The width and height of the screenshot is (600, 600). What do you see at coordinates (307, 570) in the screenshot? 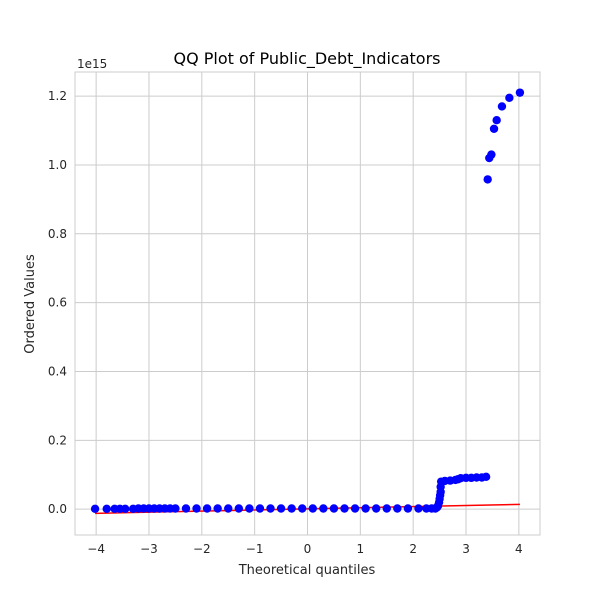
I see `x-axis-label: Theoretical quantiles` at bounding box center [307, 570].